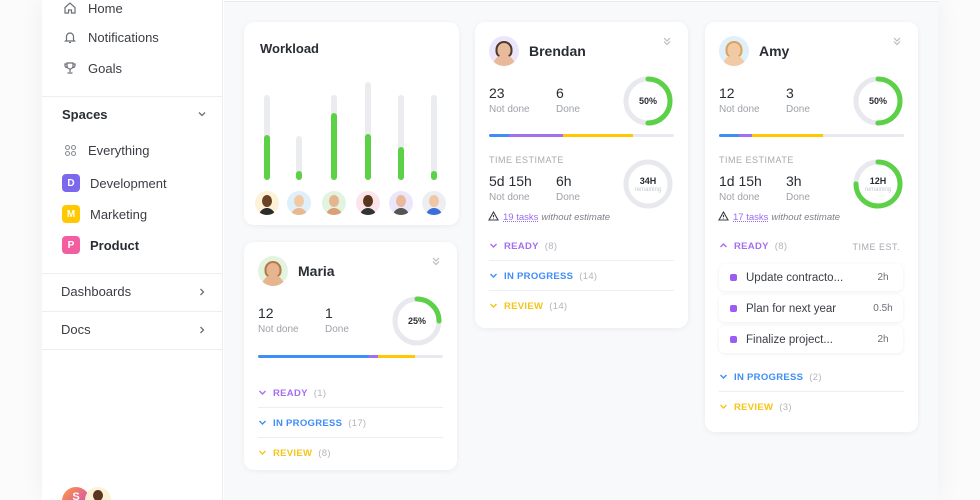 The image size is (980, 500). What do you see at coordinates (543, 276) in the screenshot?
I see `group-in-progress: IN PROGRESS (14)` at bounding box center [543, 276].